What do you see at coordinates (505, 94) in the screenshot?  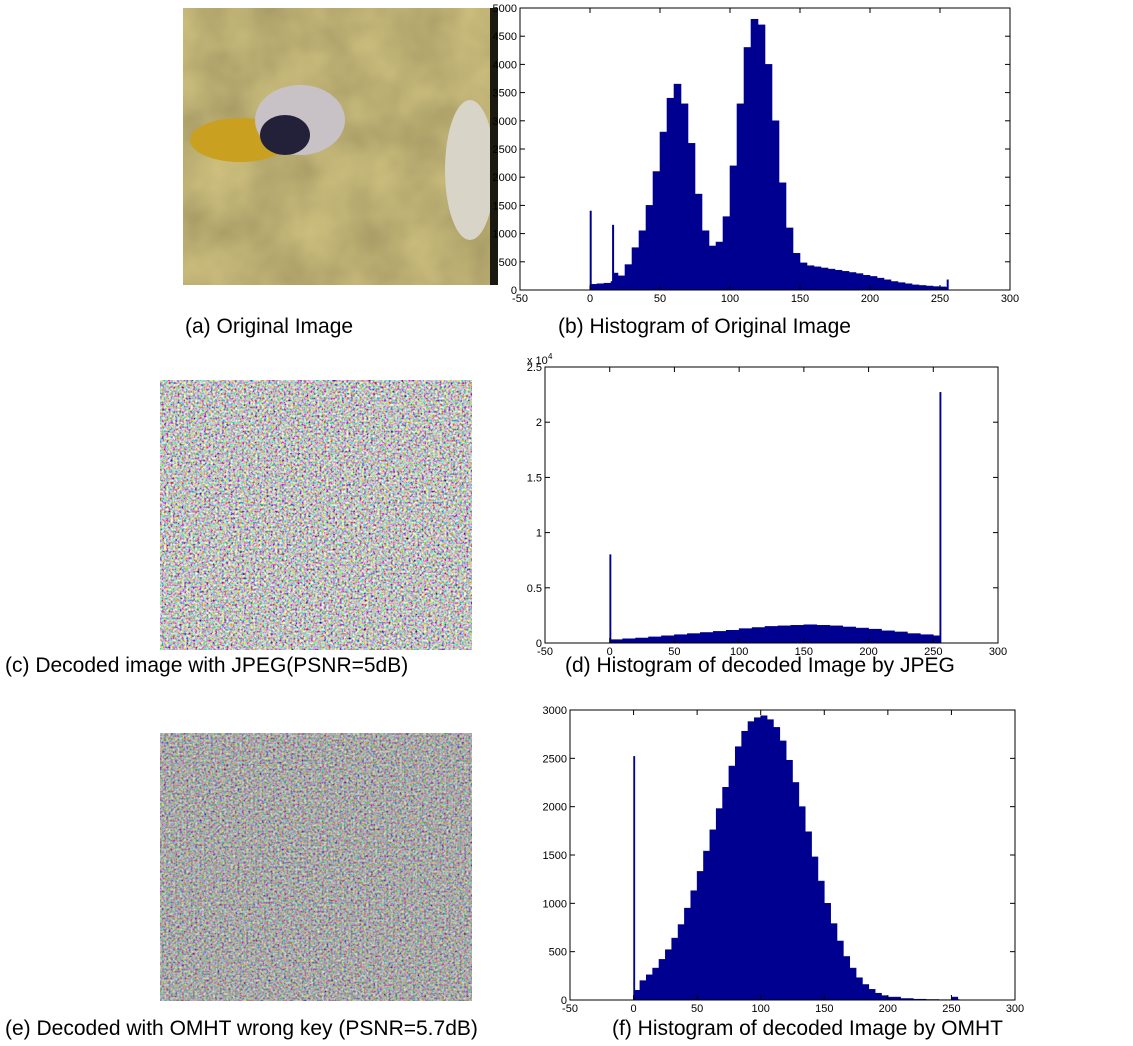 I see `y-tick-label: 3500` at bounding box center [505, 94].